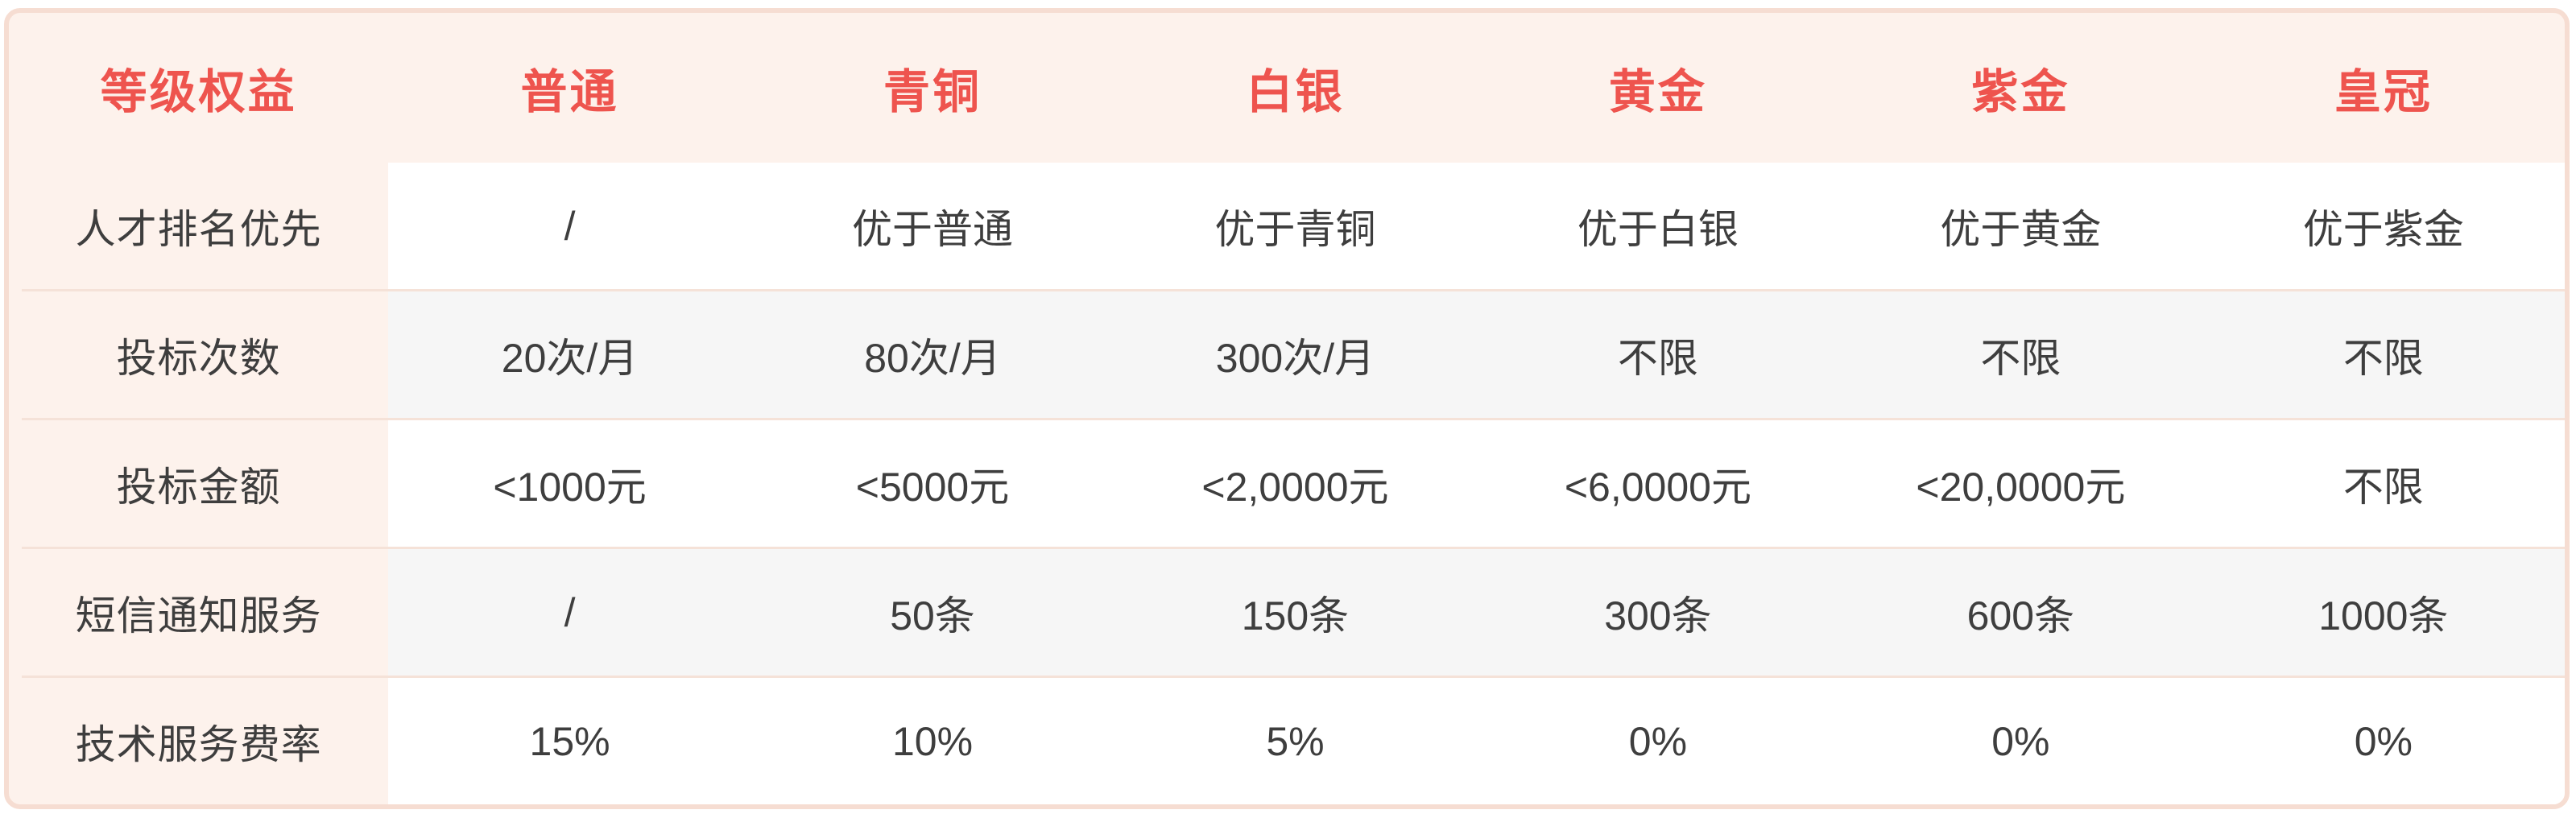 Image resolution: width=2576 pixels, height=814 pixels. I want to click on row-label: 短信通知服务, so click(199, 615).